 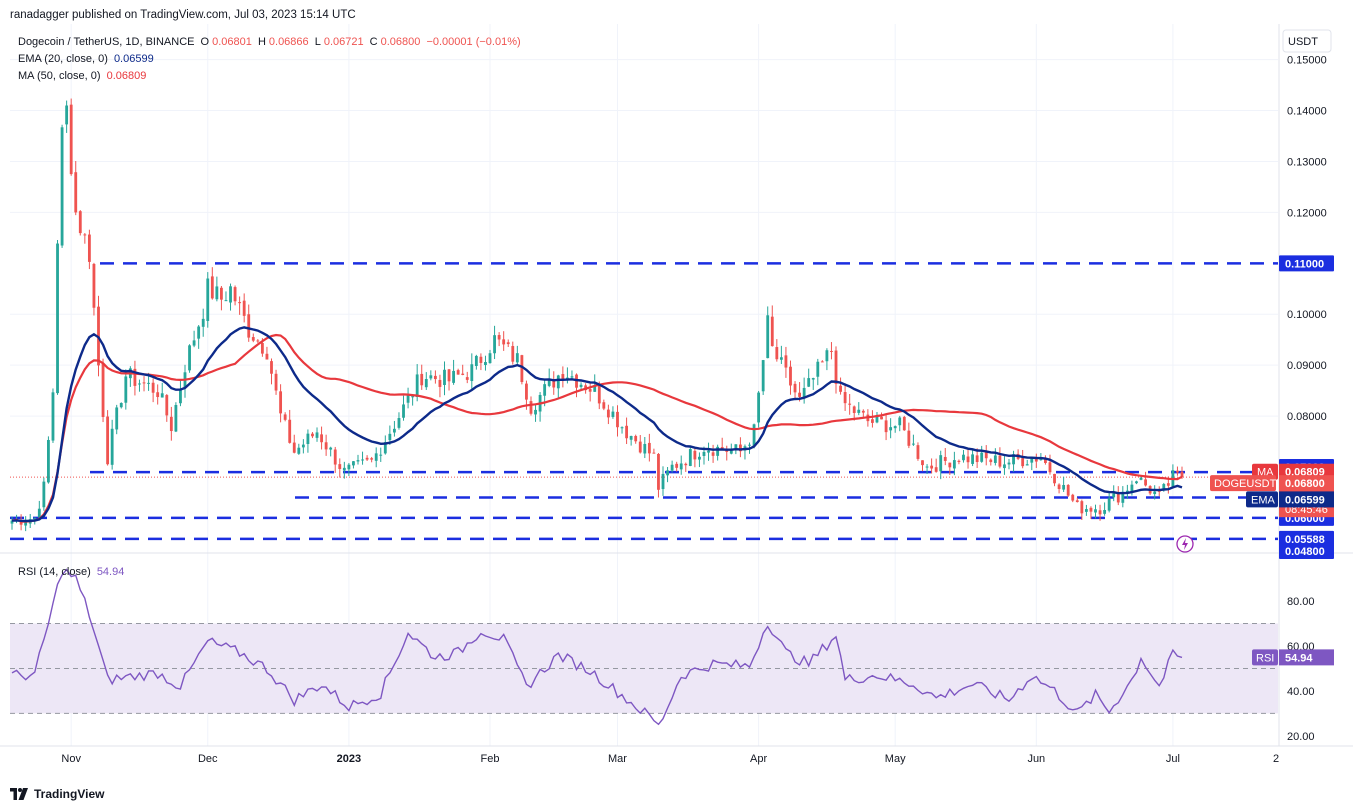 What do you see at coordinates (1307, 41) in the screenshot?
I see `currency-box` at bounding box center [1307, 41].